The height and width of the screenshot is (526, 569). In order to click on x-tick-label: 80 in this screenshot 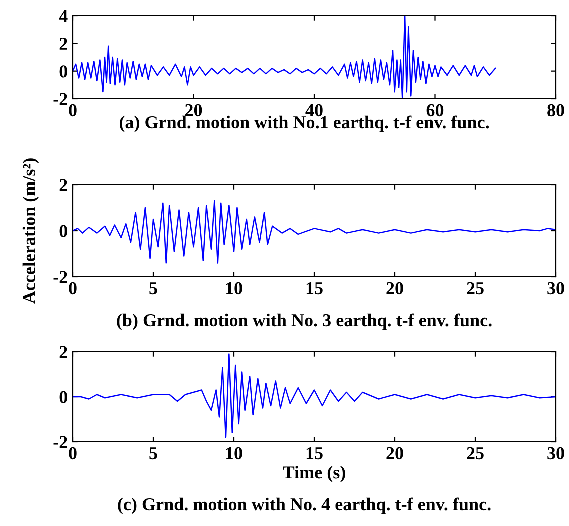, I will do `click(556, 110)`.